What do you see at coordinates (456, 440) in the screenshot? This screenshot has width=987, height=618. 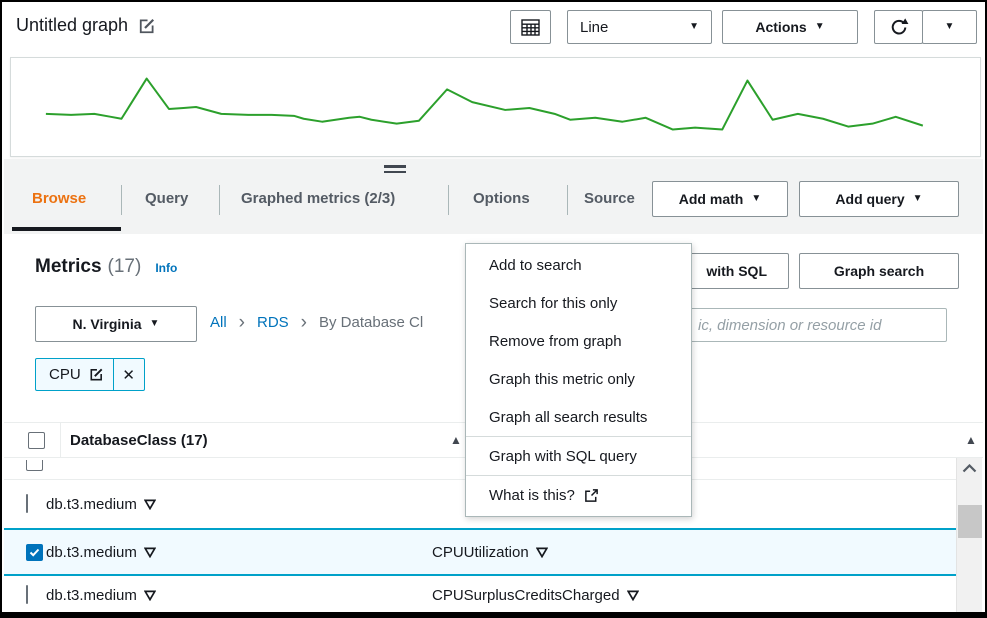 I see `sort-asc-icon: ▲` at bounding box center [456, 440].